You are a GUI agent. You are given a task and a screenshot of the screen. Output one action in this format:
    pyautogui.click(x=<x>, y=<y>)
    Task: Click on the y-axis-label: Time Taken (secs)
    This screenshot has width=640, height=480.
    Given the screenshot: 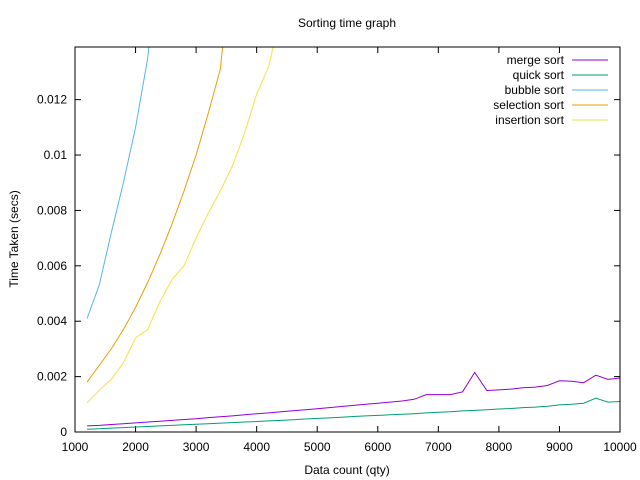 What is the action you would take?
    pyautogui.click(x=14, y=238)
    